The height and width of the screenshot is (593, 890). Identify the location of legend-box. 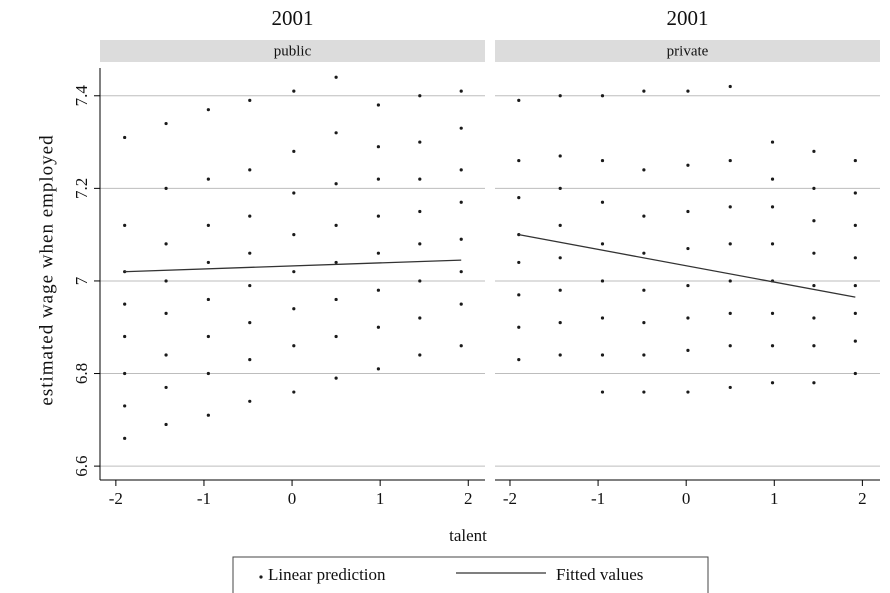
(470, 574).